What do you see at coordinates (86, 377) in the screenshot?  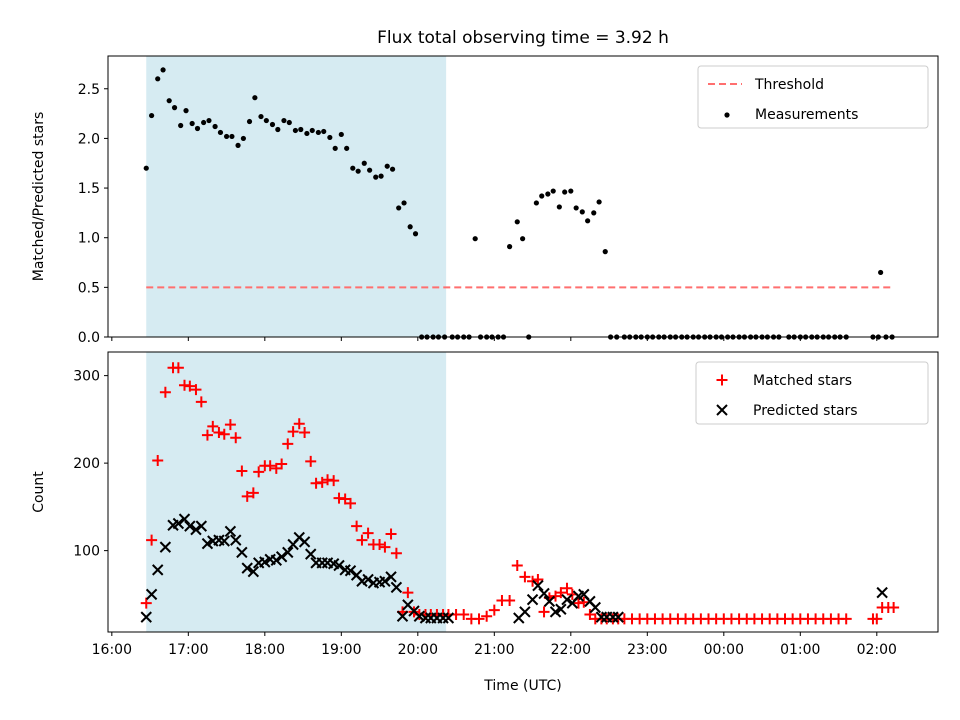 I see `y-tick-label: 300` at bounding box center [86, 377].